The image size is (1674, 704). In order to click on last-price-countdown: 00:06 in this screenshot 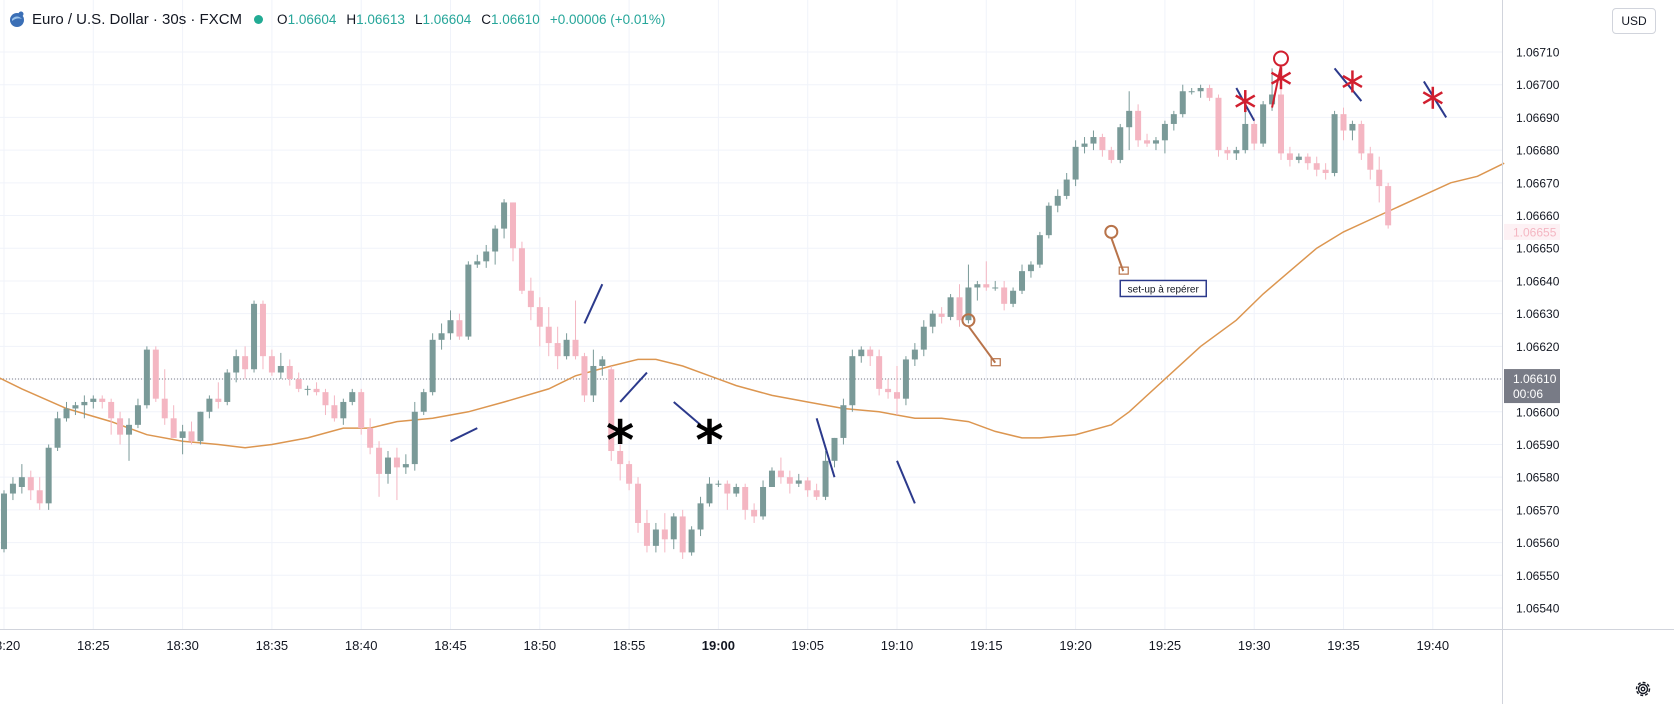, I will do `click(1528, 394)`.